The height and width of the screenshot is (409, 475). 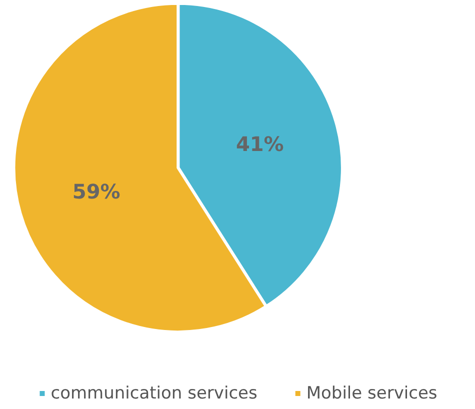 What do you see at coordinates (96, 191) in the screenshot?
I see `data-label: 59%` at bounding box center [96, 191].